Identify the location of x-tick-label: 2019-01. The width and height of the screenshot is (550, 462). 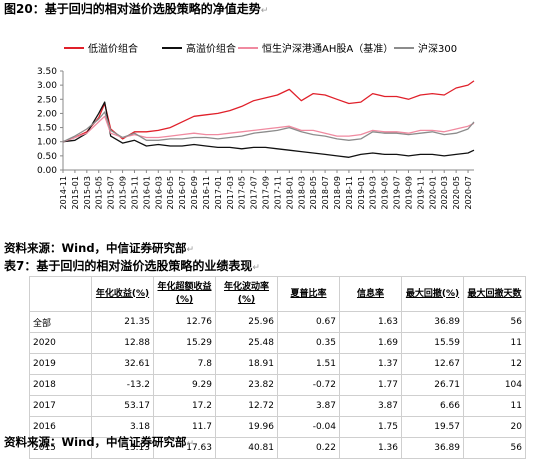
(361, 192).